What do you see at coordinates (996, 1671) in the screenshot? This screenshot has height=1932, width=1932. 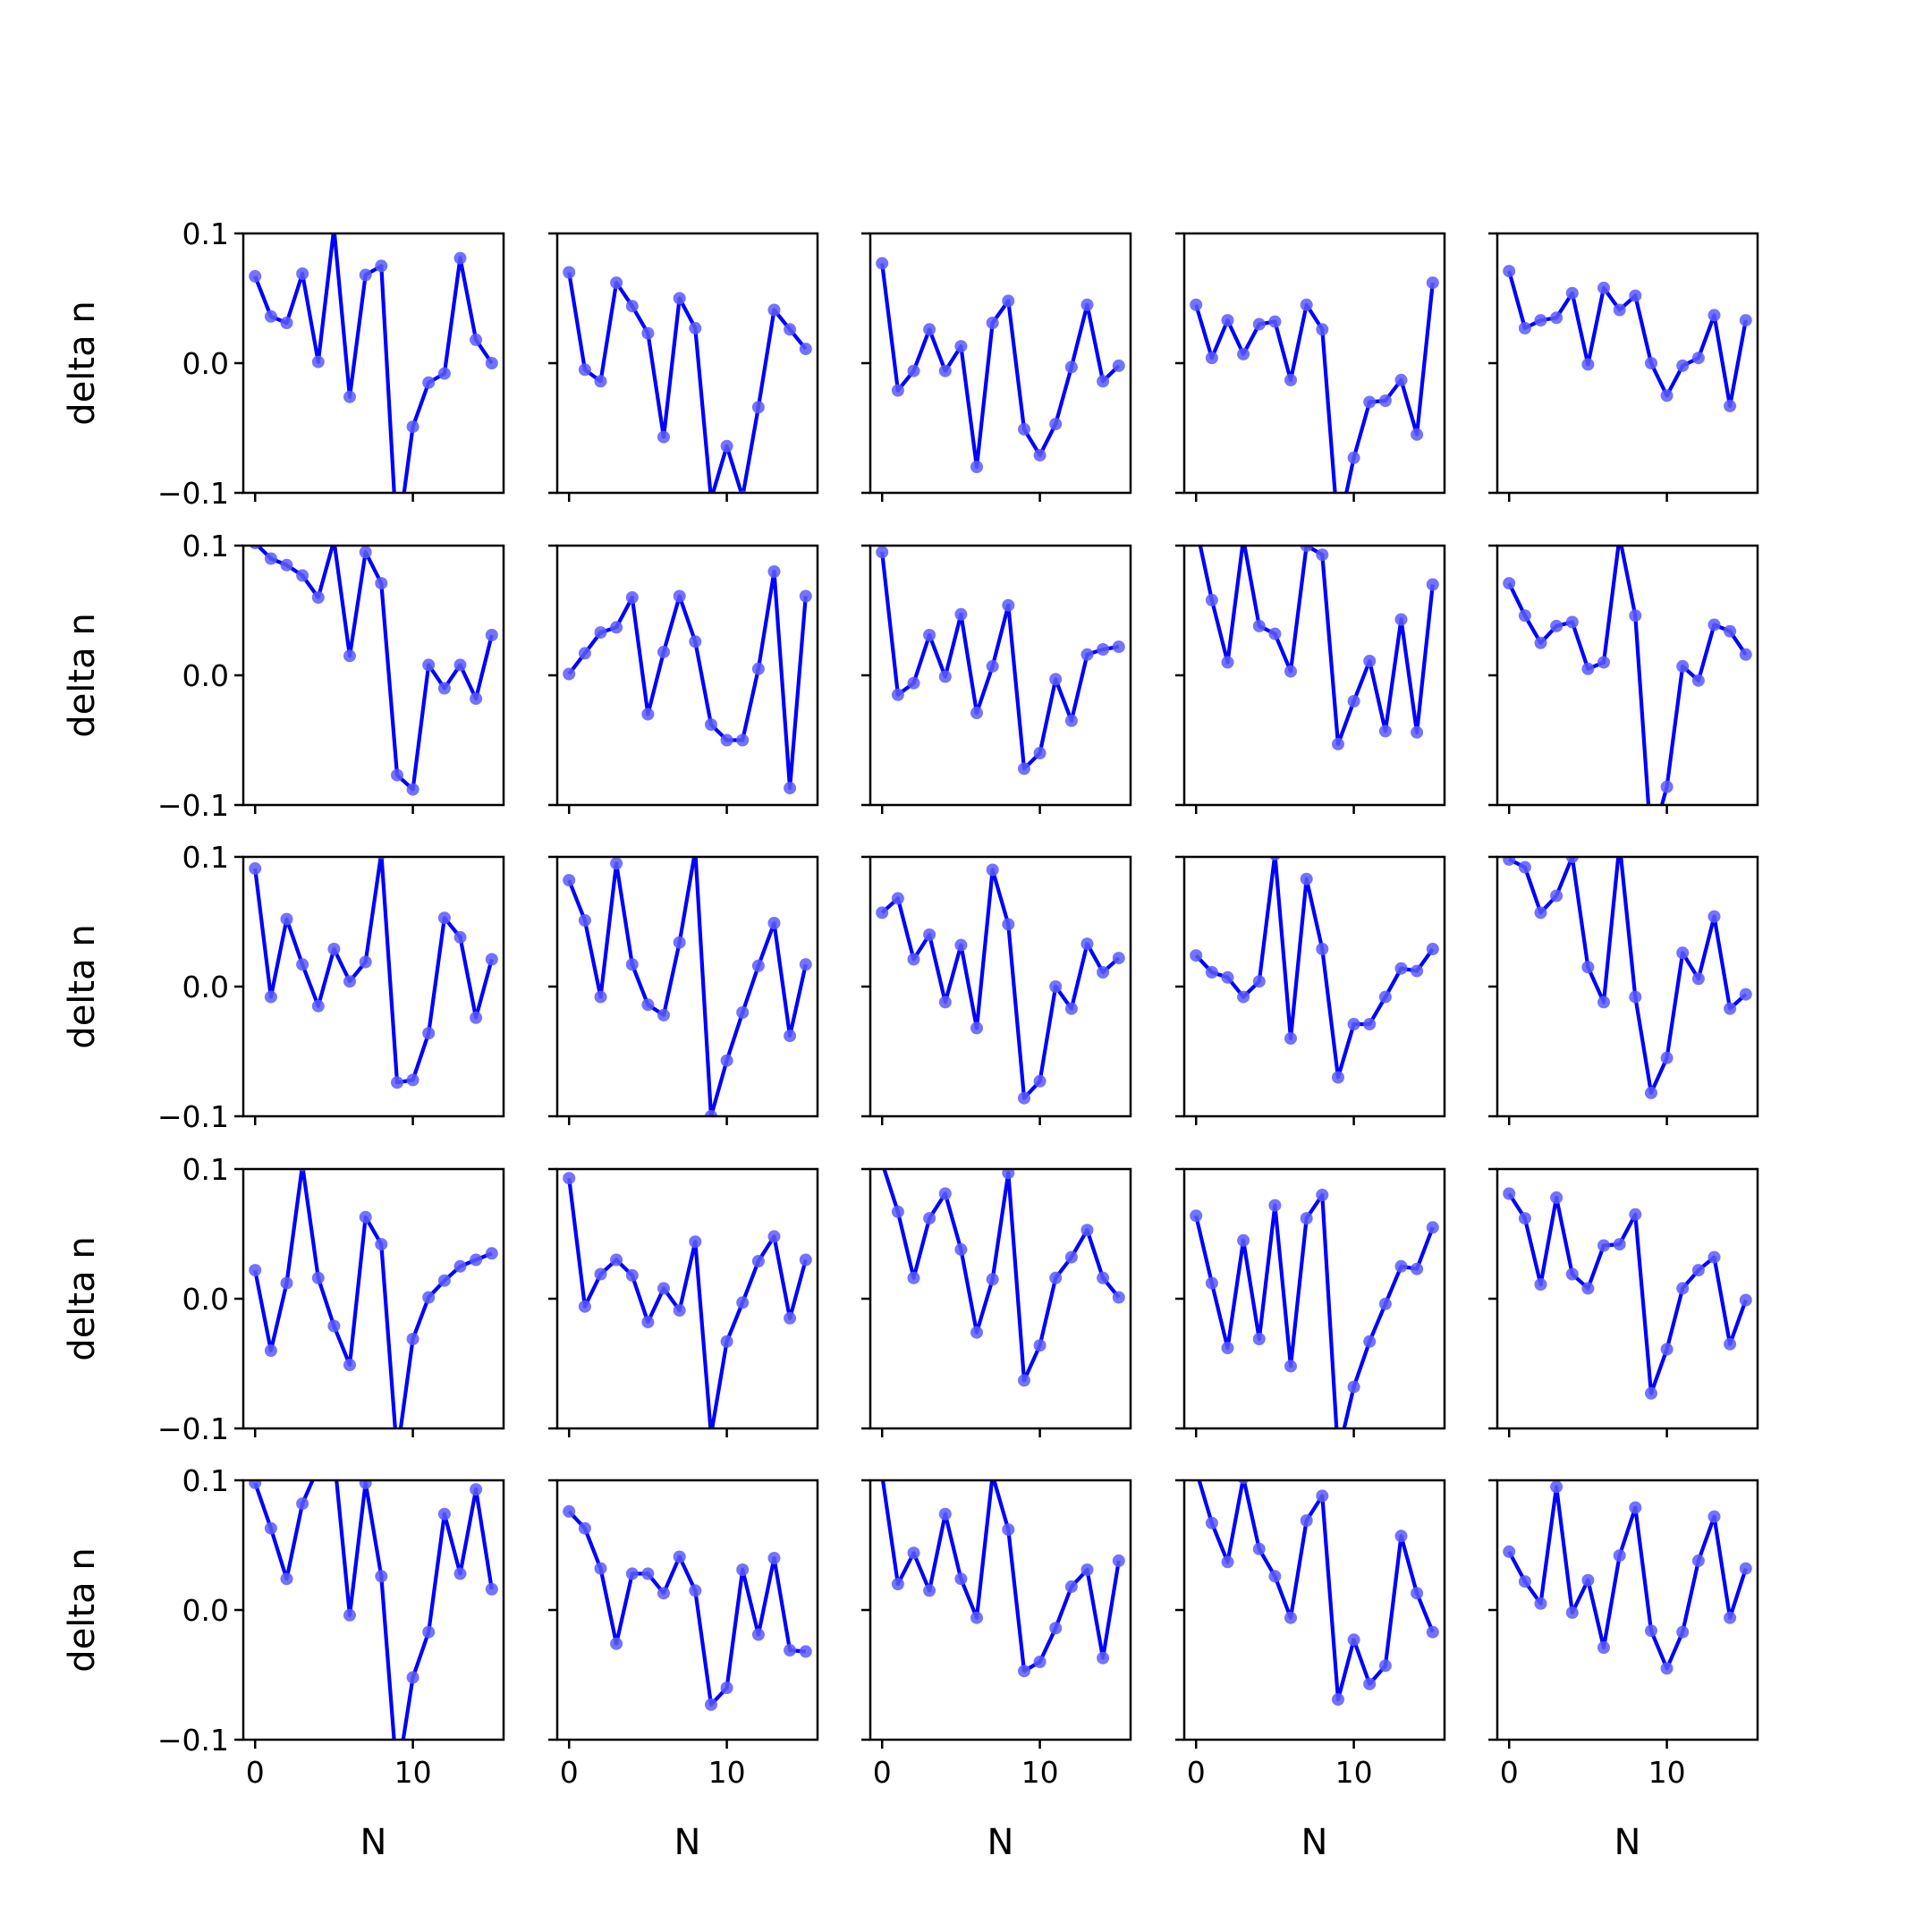 I see `panel-r4-c2: 0 10N` at bounding box center [996, 1671].